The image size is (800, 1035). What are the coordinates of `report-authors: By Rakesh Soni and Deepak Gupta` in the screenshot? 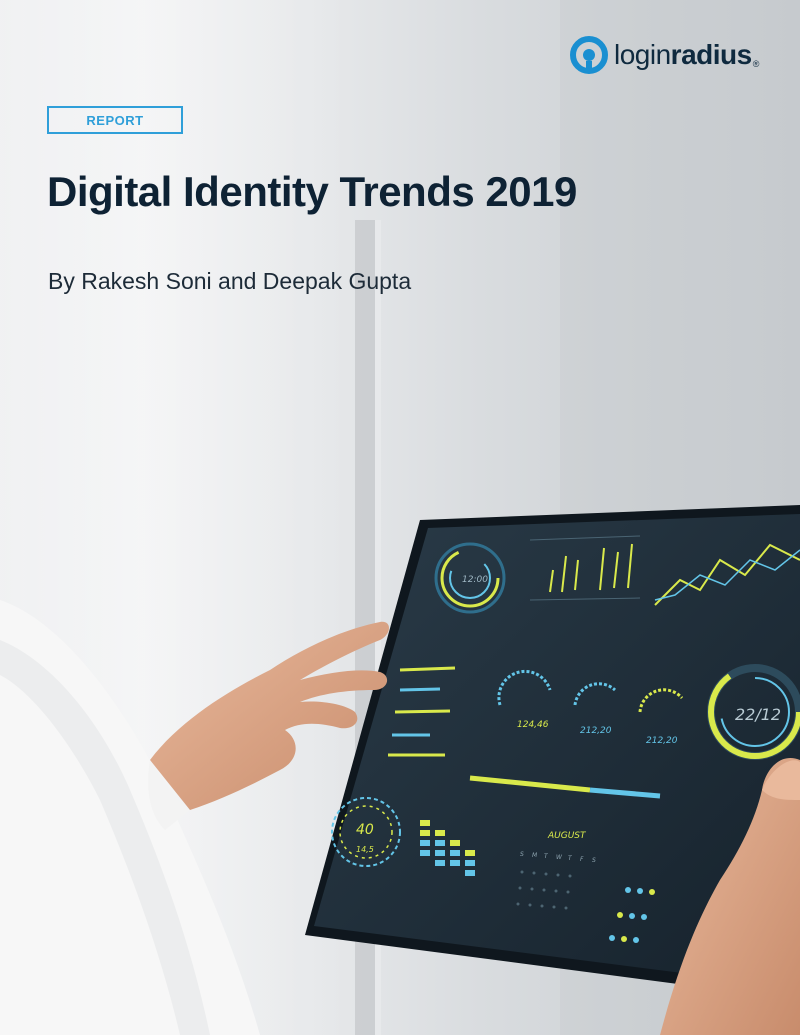 It's located at (230, 281).